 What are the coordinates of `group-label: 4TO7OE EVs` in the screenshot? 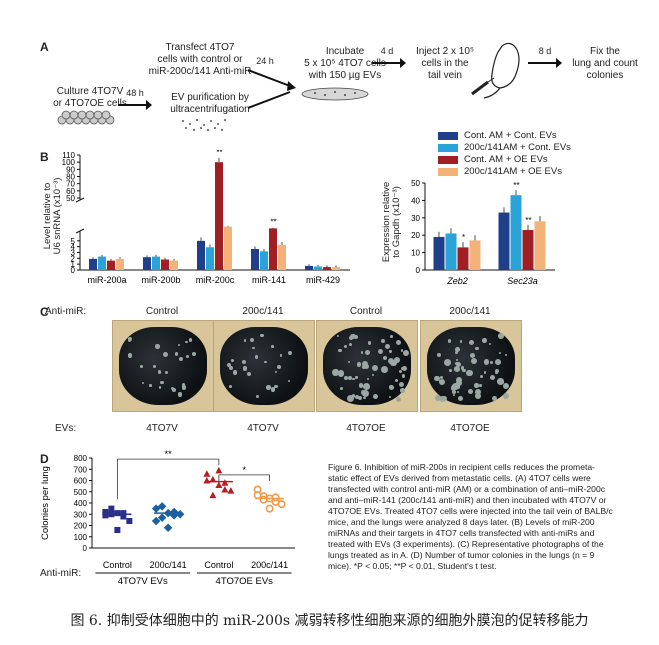 It's located at (245, 581).